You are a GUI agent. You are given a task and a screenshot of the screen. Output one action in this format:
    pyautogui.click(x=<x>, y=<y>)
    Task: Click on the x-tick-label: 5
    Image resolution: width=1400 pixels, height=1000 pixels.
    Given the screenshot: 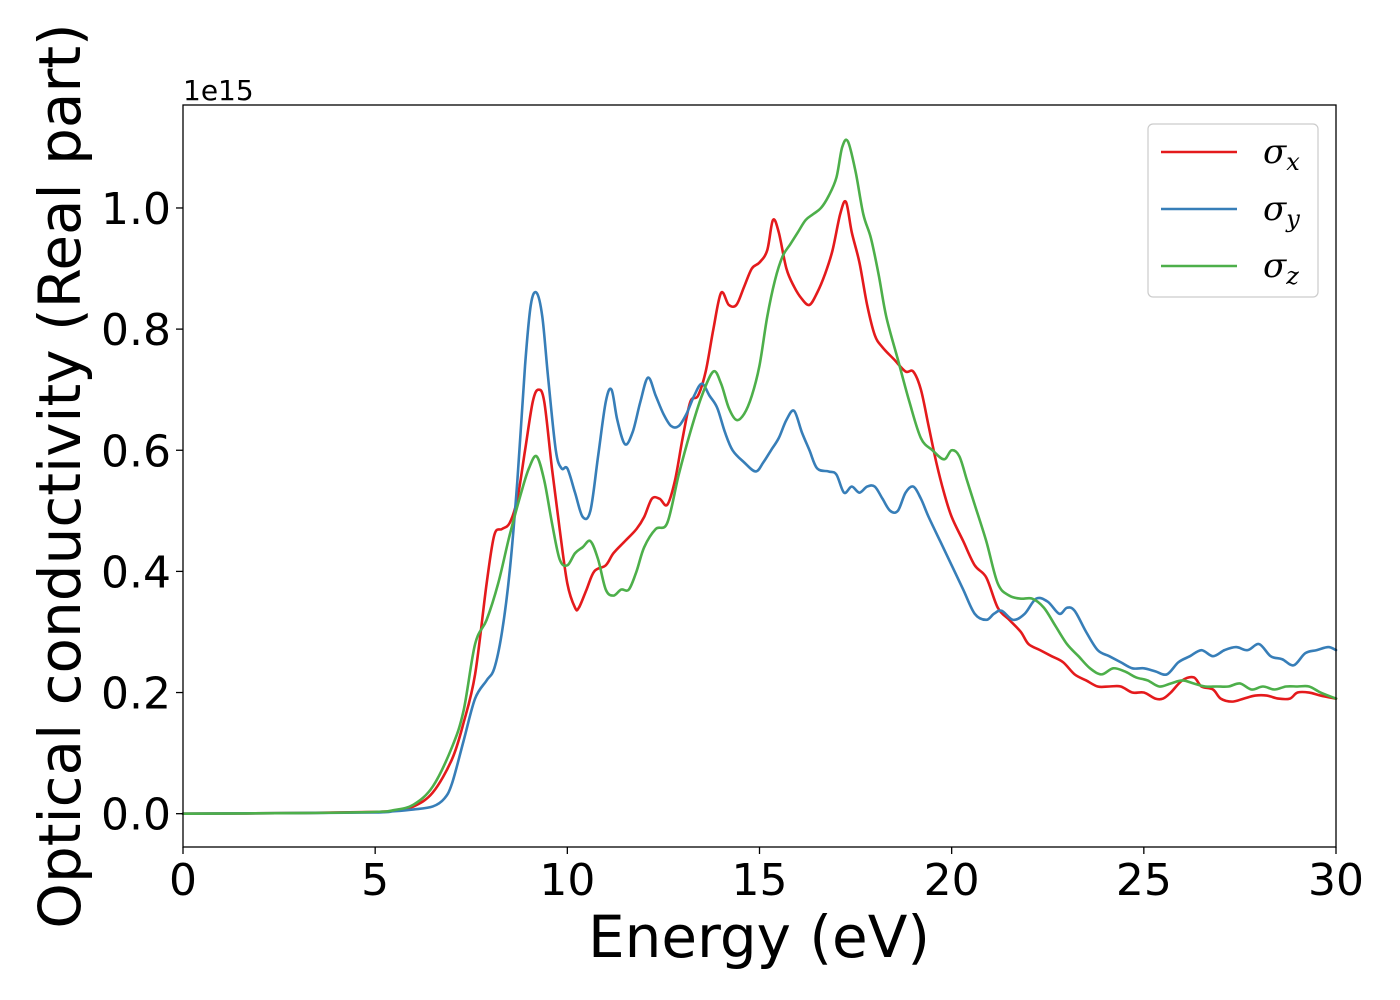 What is the action you would take?
    pyautogui.click(x=375, y=880)
    